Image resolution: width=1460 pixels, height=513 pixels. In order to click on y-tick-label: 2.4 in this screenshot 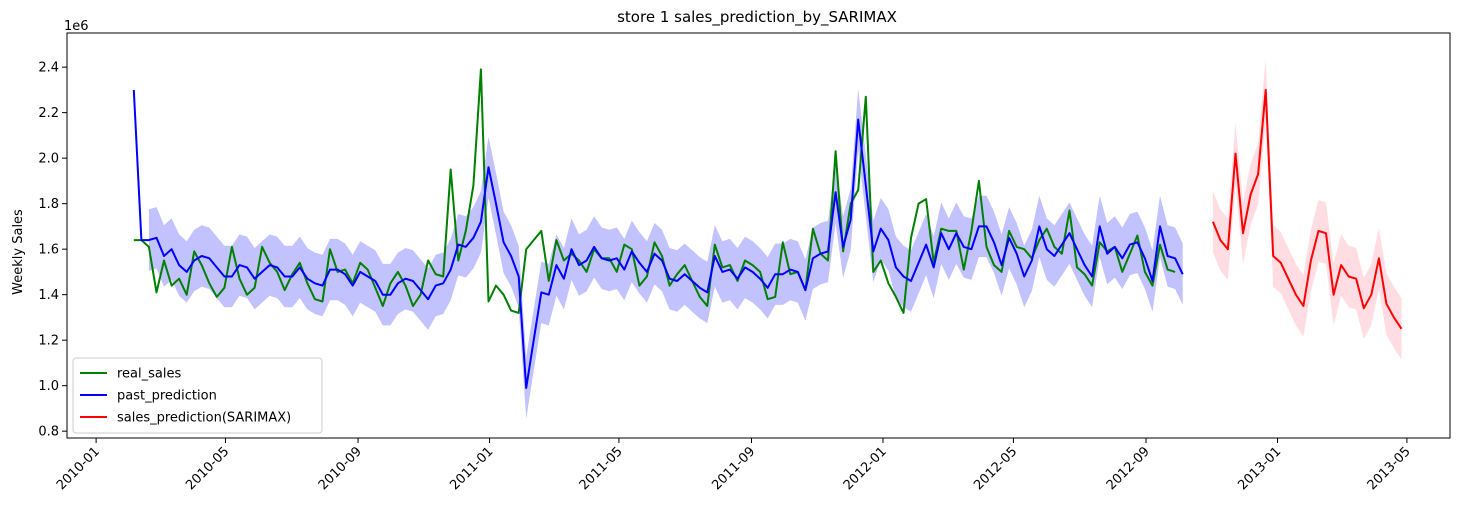, I will do `click(48, 68)`.